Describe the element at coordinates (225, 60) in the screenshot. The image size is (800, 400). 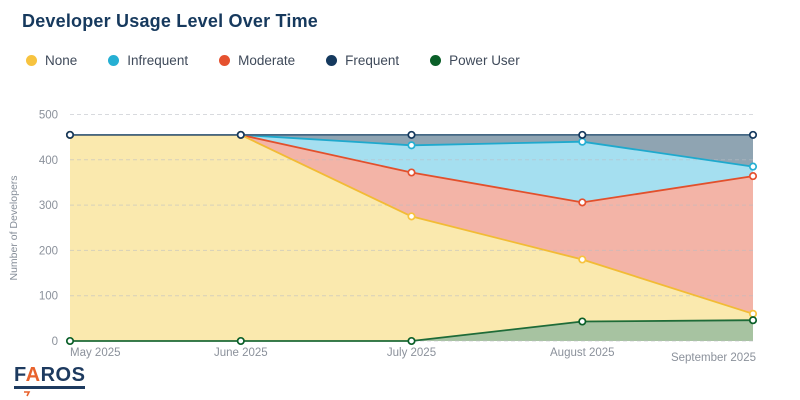
I see `legend-dot-moderate-icon` at that location.